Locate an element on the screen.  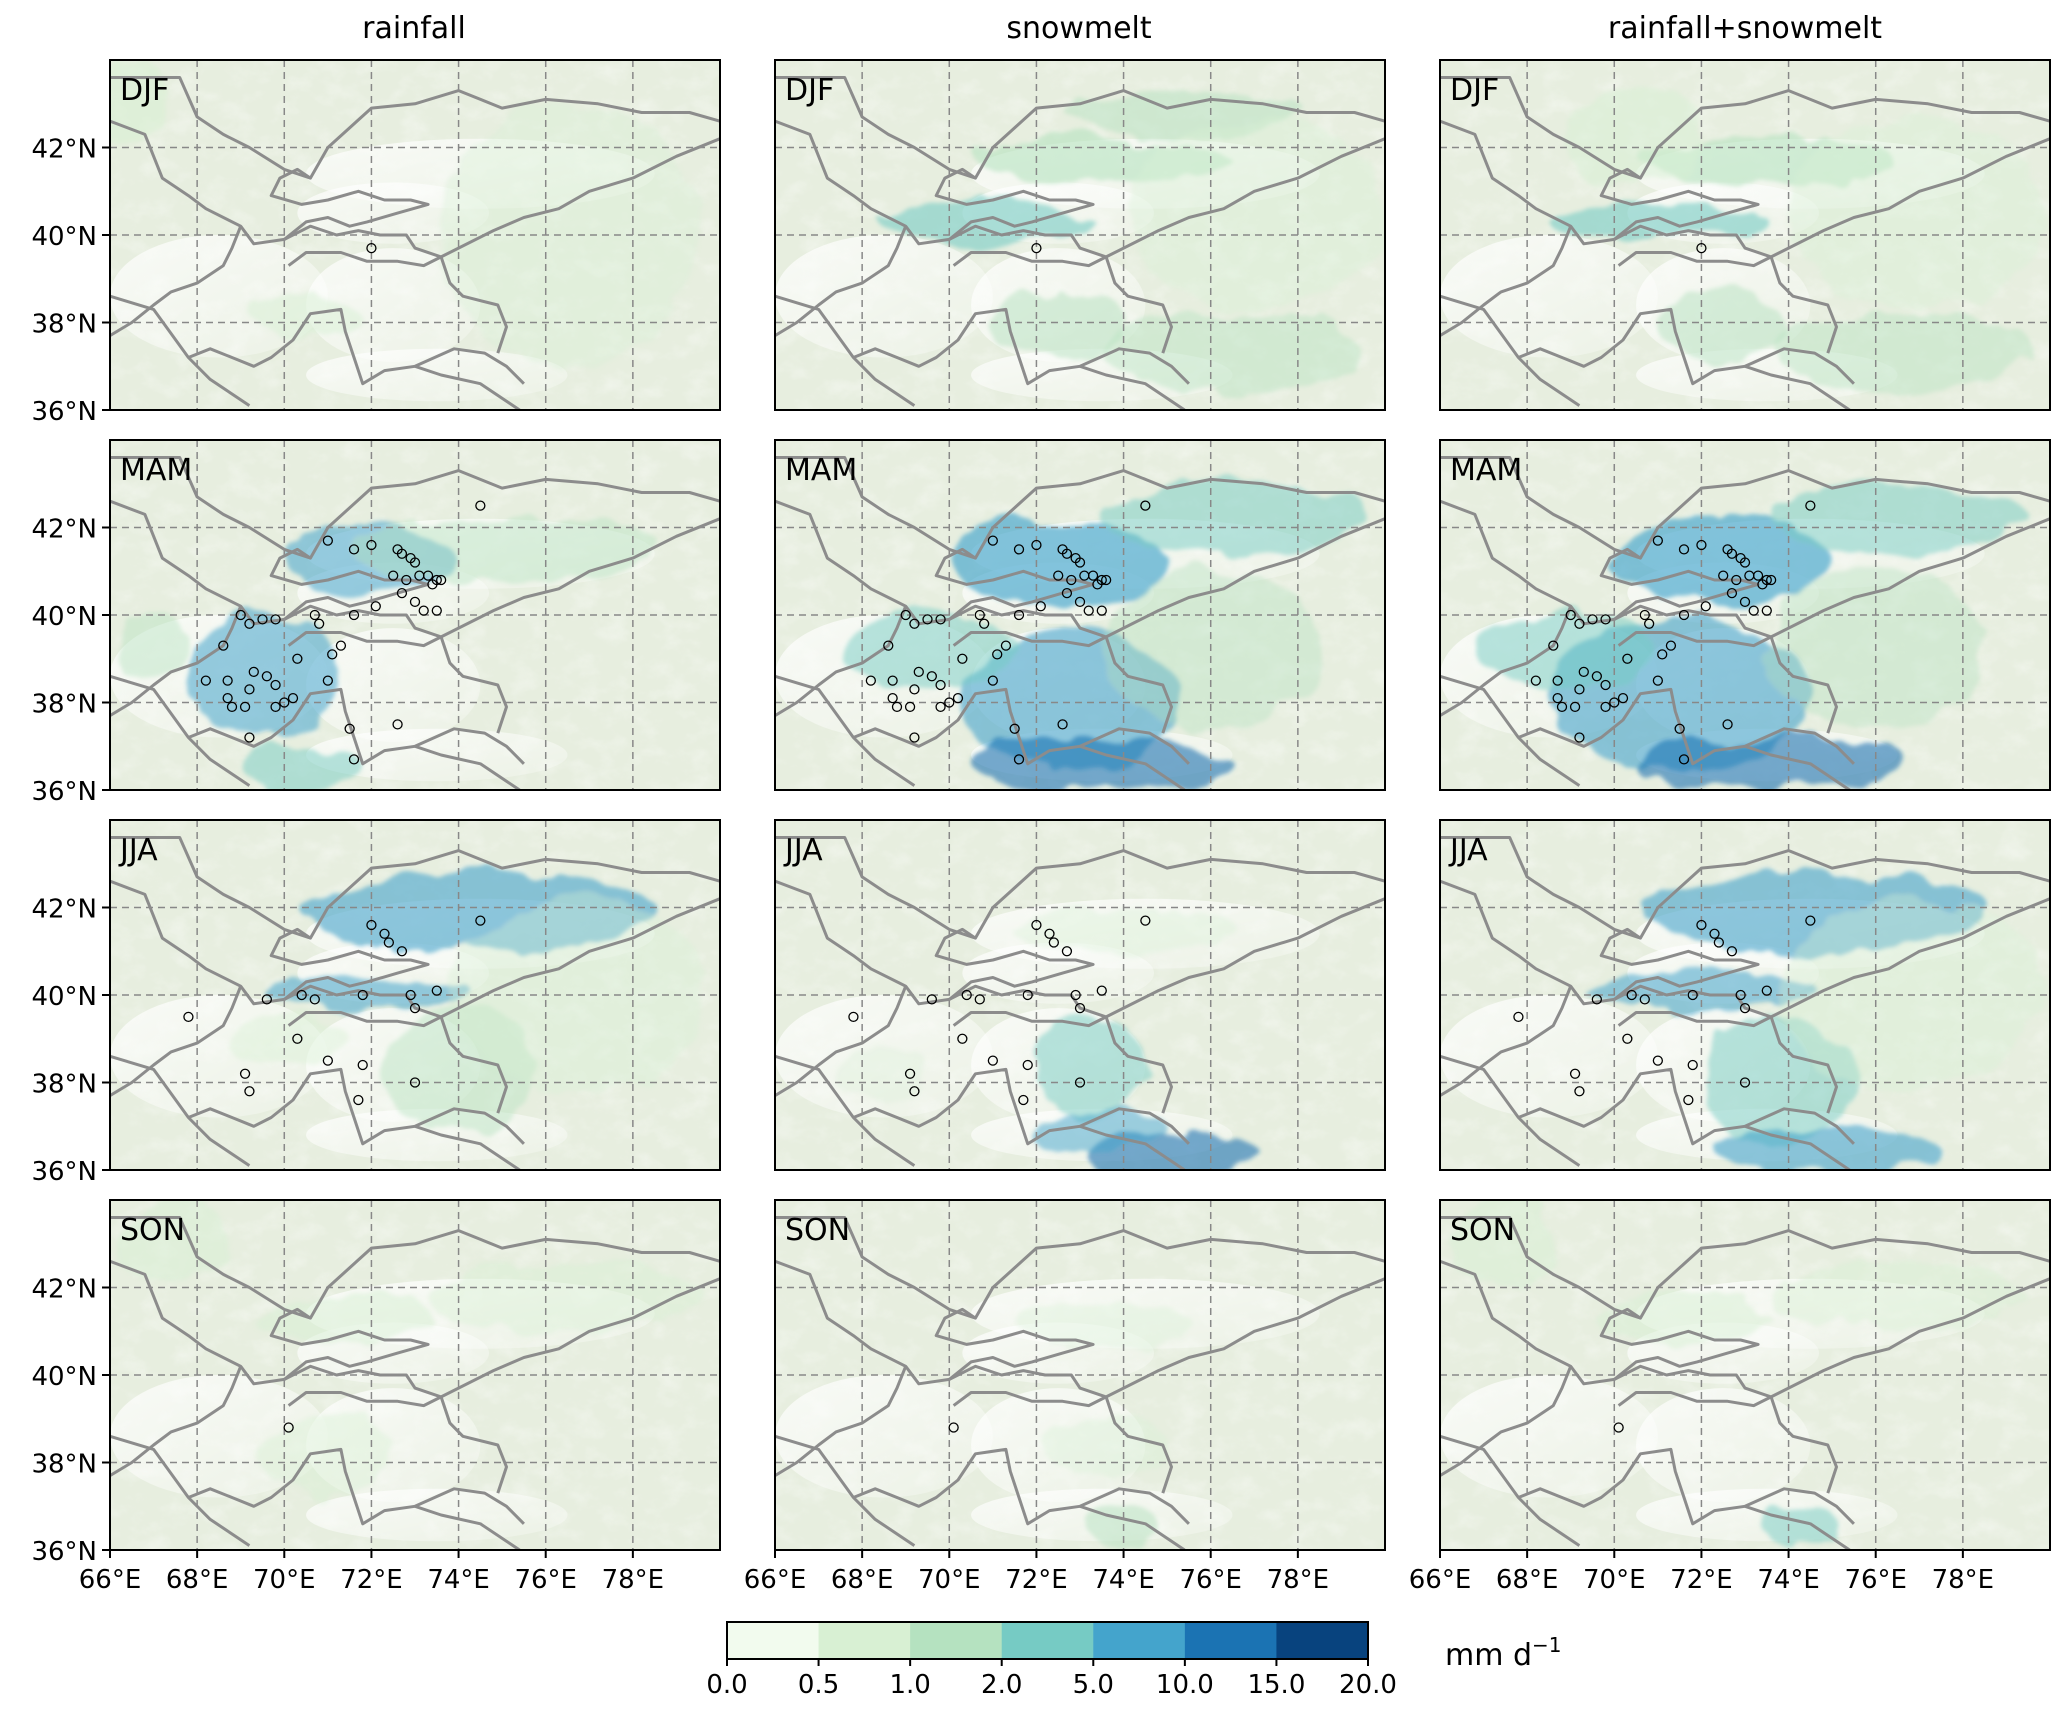
x-tick-label: 66°E is located at coordinates (775, 1580).